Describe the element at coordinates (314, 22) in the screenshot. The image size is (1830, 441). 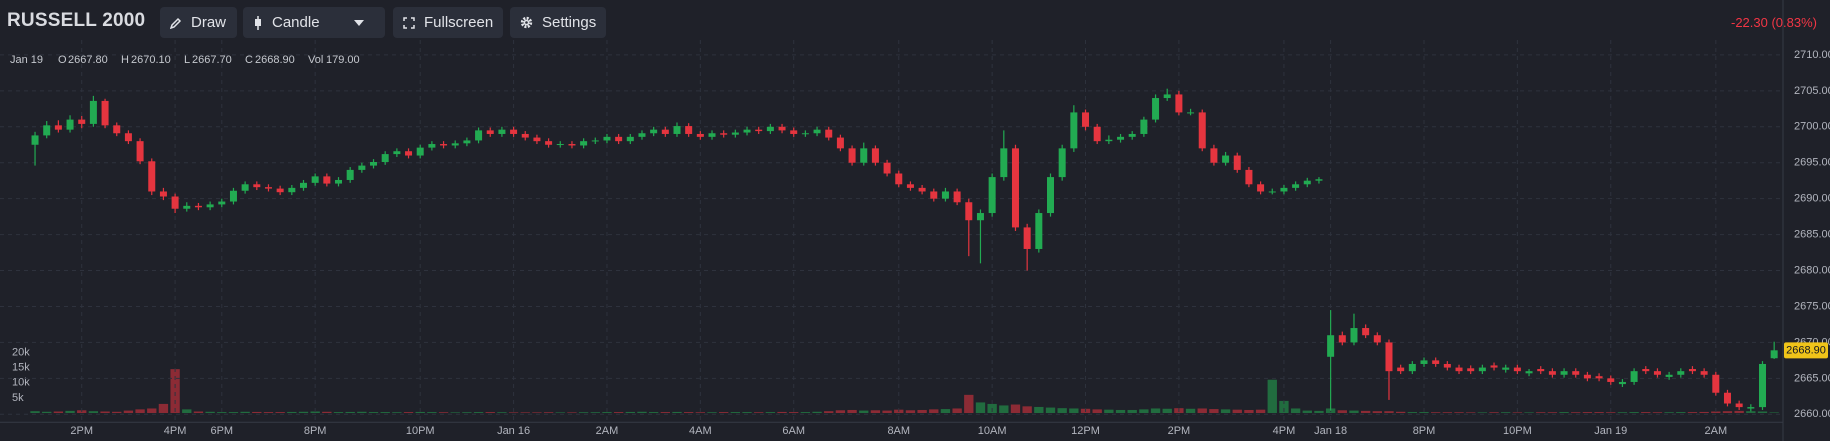
I see `chart-type-dropdown: Candle` at that location.